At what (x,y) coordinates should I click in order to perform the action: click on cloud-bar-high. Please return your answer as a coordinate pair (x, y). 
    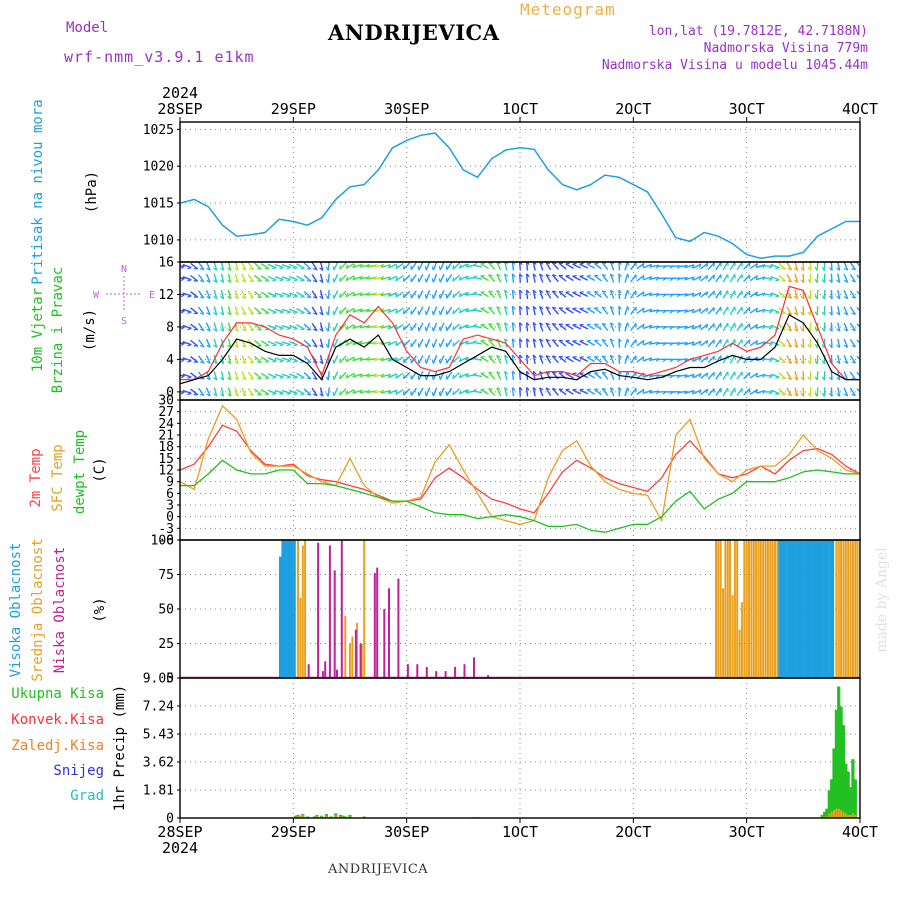
    Looking at the image, I should click on (814, 609).